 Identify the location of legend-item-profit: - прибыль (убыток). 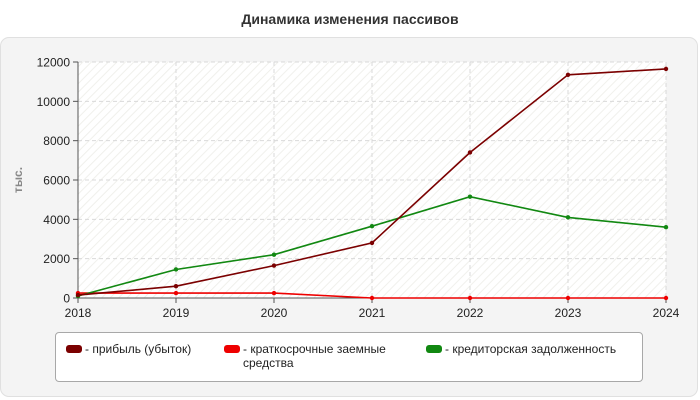
(141, 349).